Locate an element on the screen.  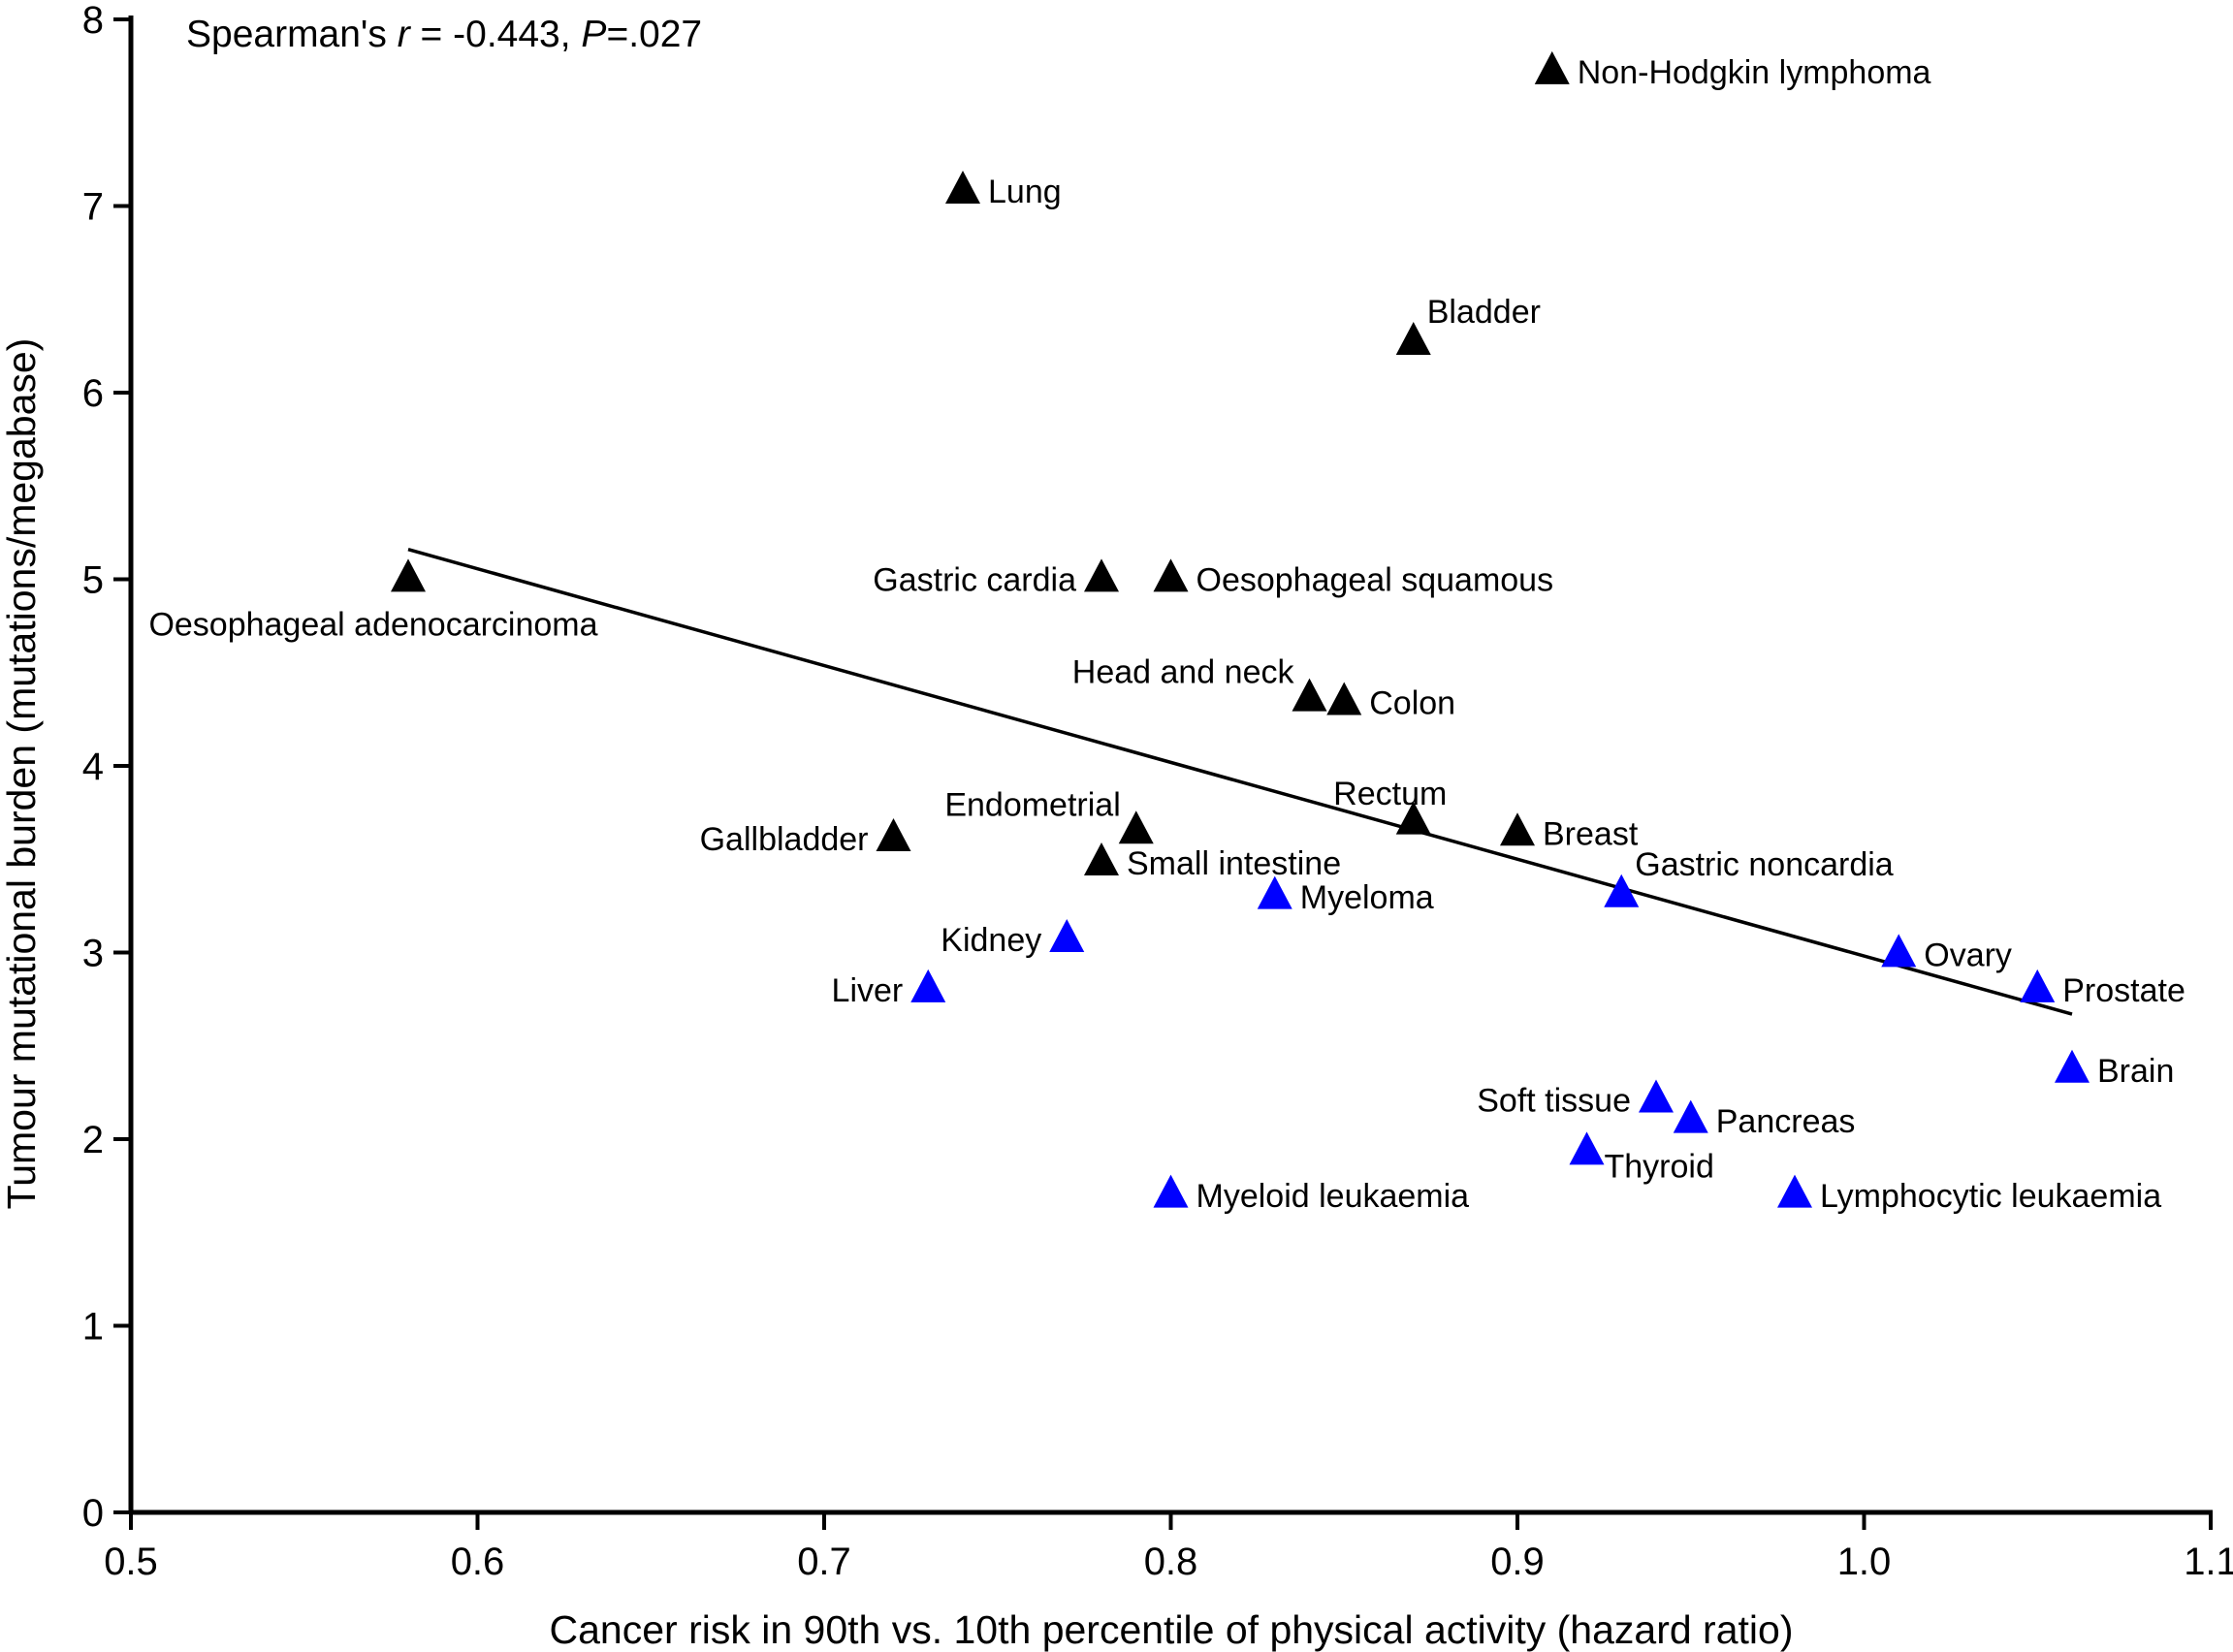
point-pancreas is located at coordinates (1690, 1116).